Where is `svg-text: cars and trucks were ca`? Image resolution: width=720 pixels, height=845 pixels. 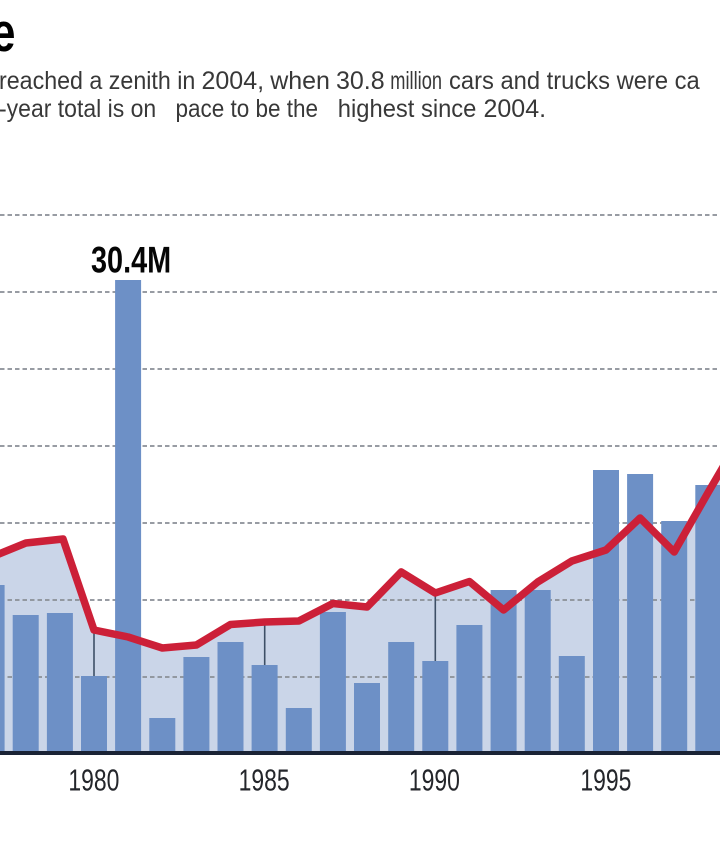 svg-text: cars and trucks were ca is located at coordinates (574, 81).